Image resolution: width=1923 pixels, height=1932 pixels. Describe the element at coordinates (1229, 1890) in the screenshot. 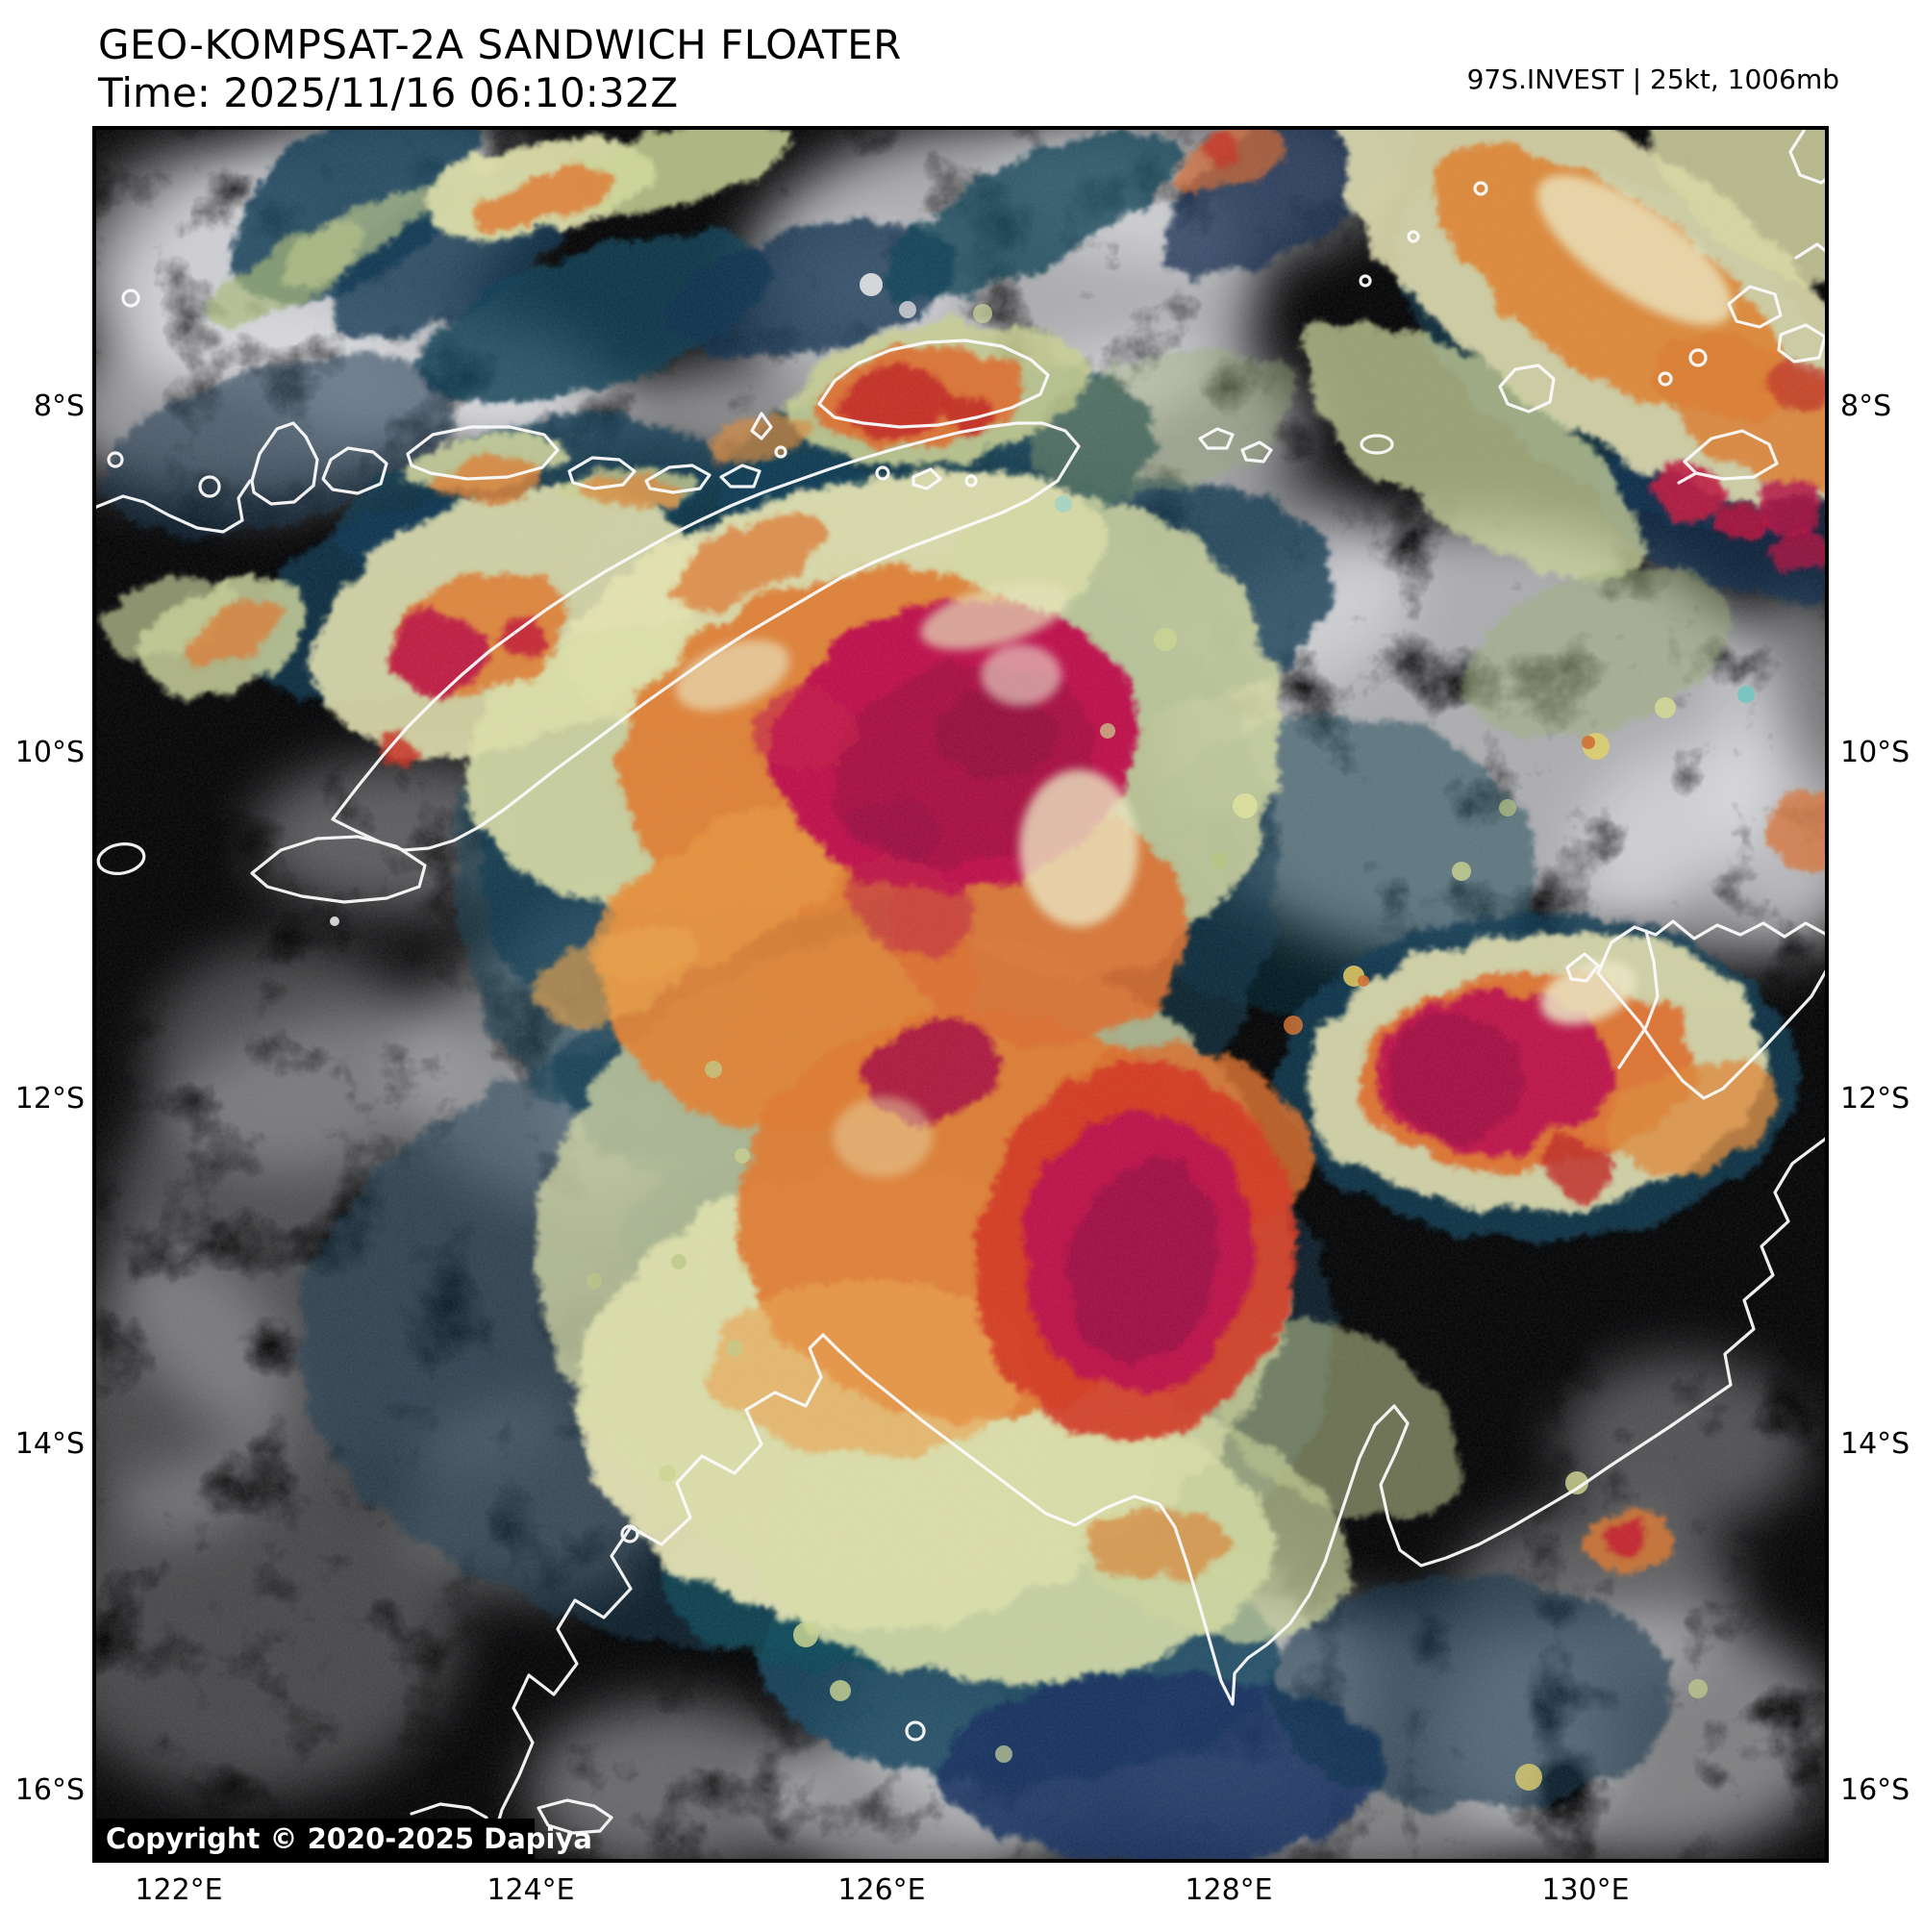

I see `lon-label-128e: 128°E` at that location.